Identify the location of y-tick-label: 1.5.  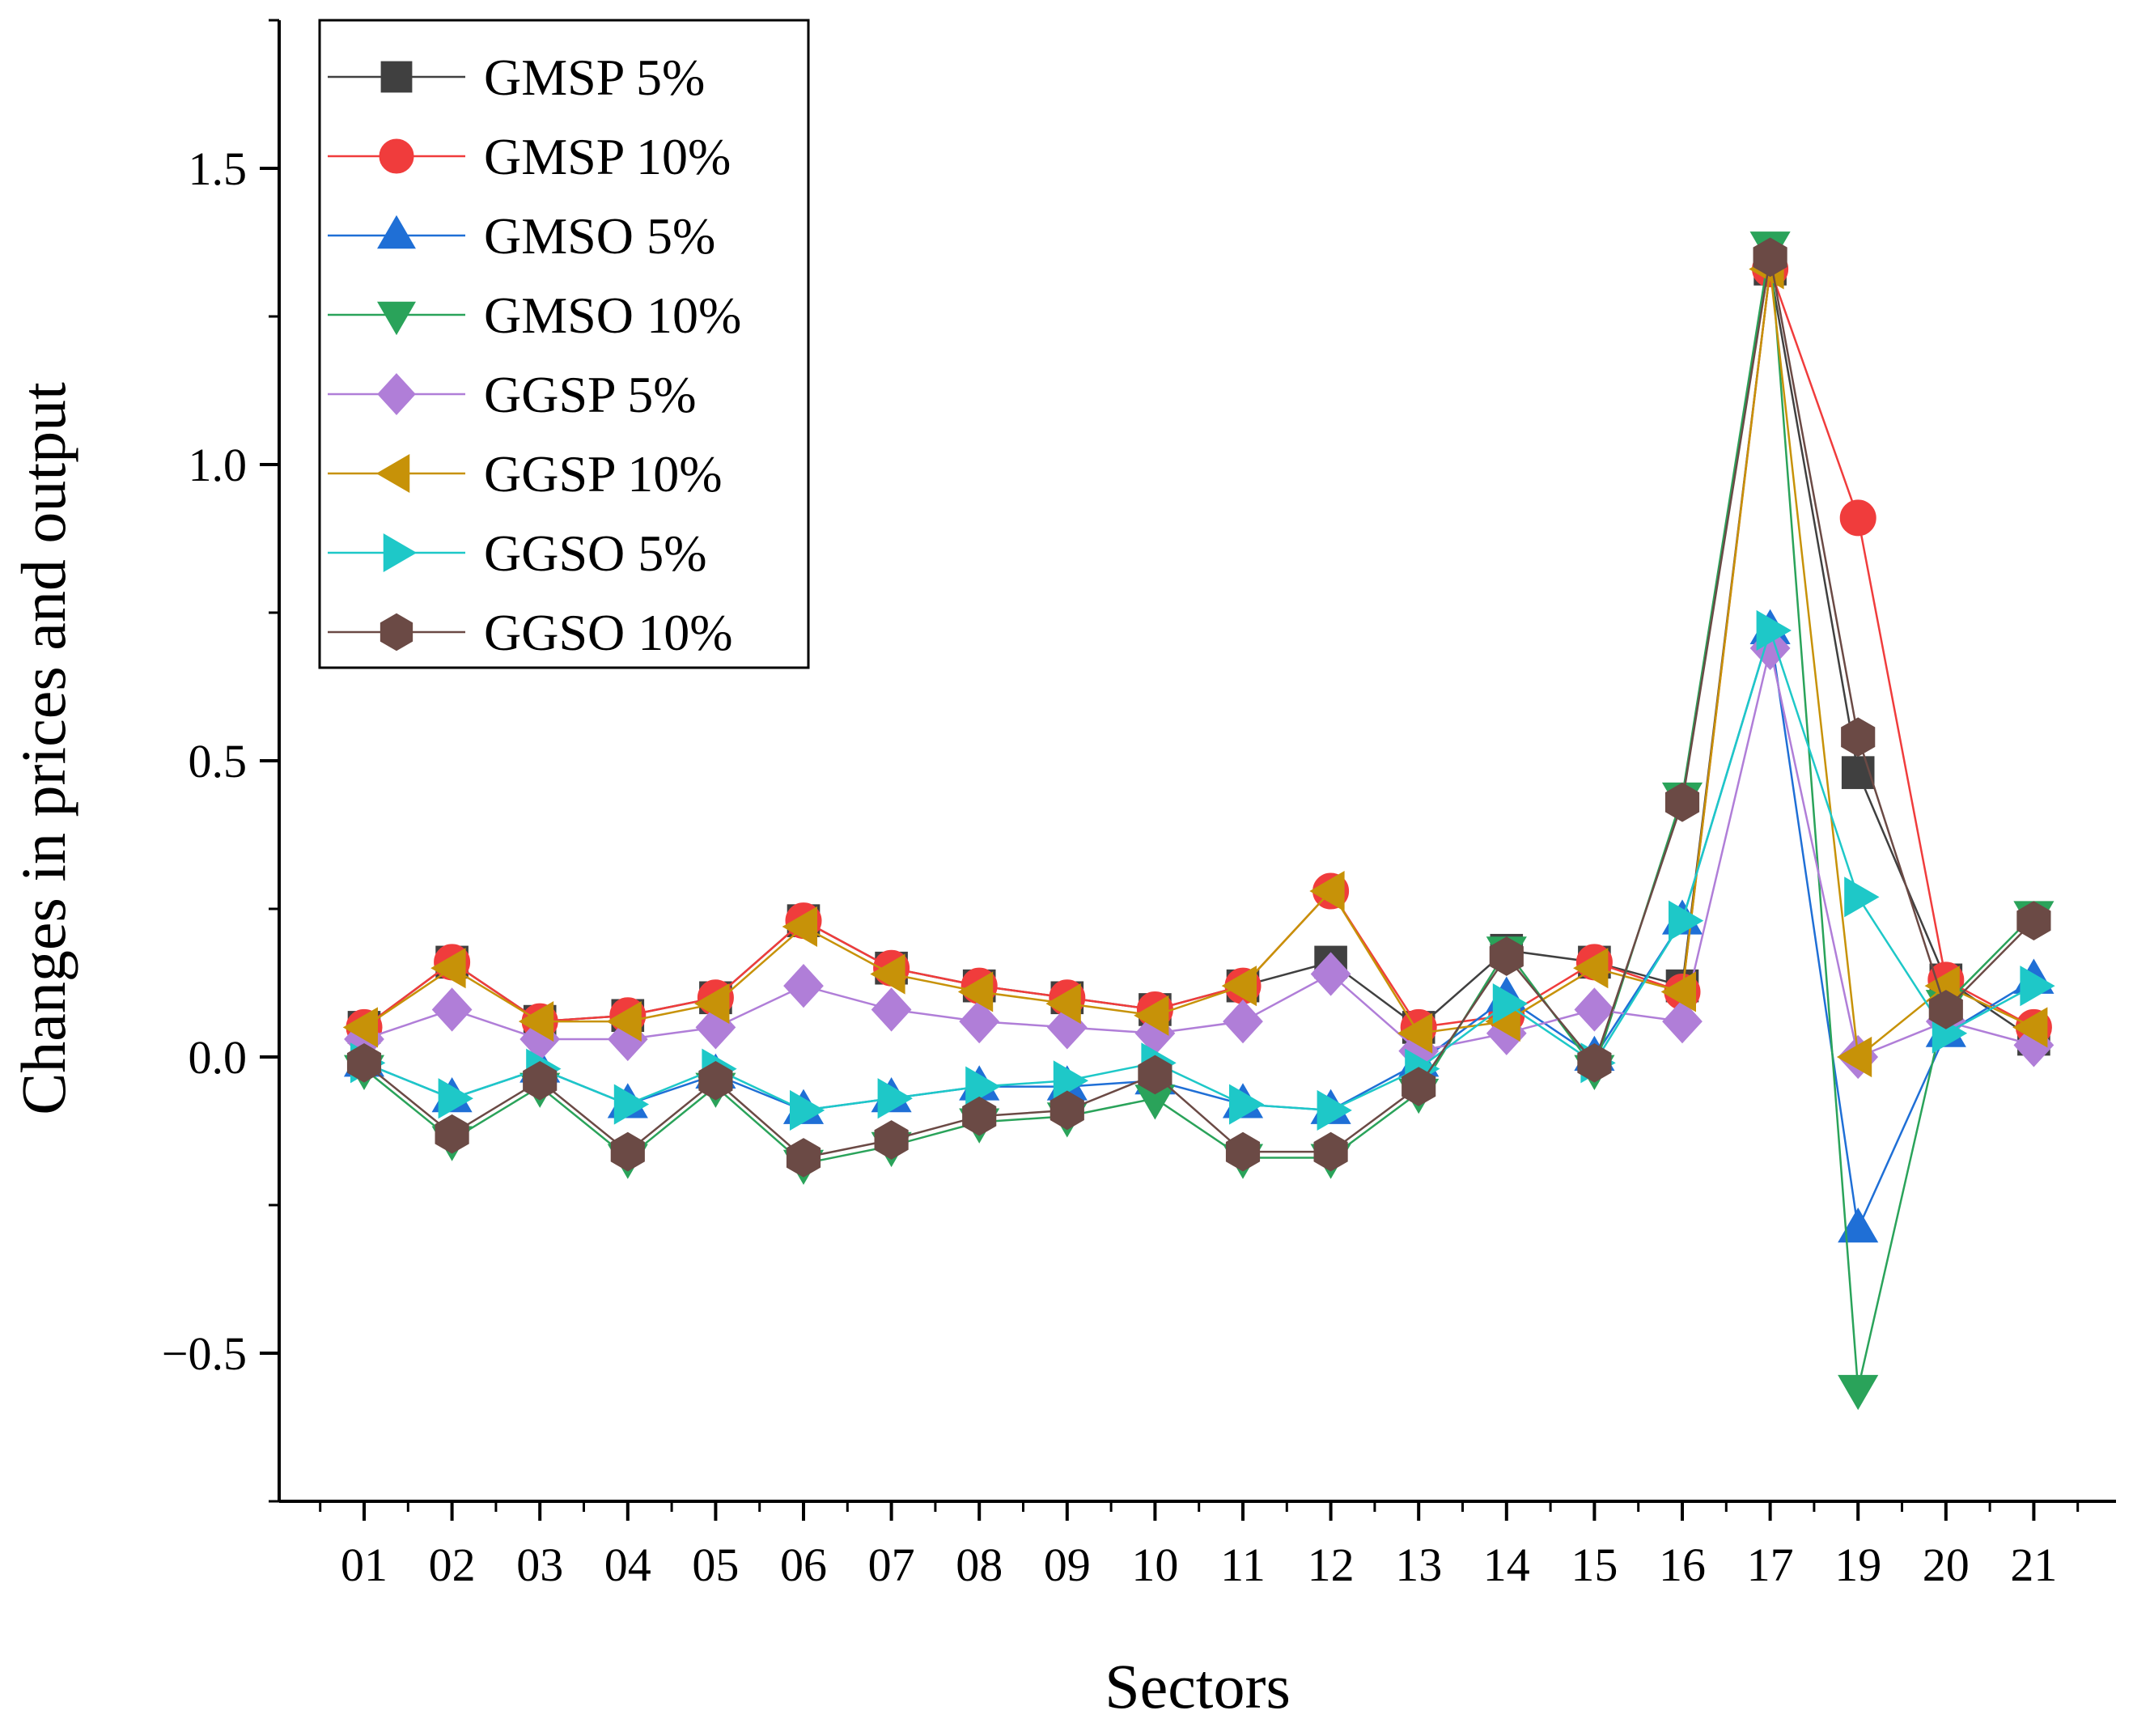
(218, 168).